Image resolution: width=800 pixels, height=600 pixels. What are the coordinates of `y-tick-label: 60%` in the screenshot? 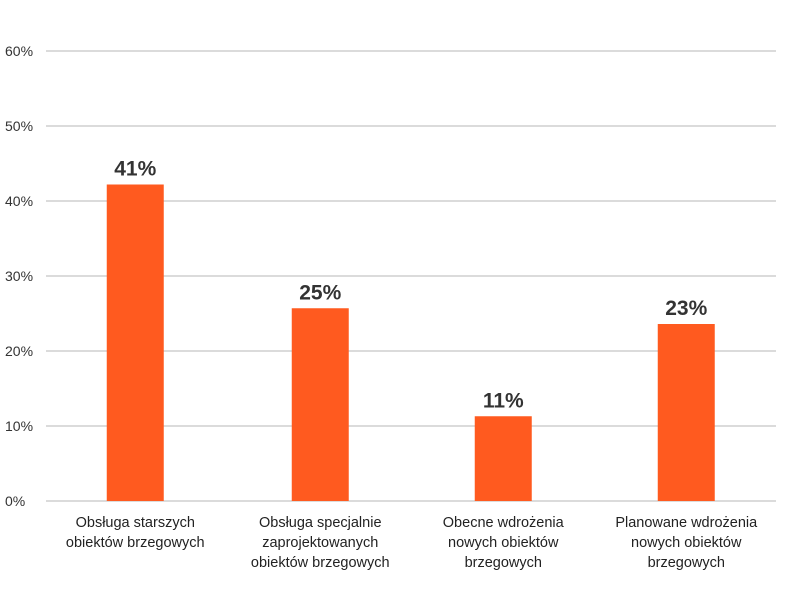 It's located at (19, 51).